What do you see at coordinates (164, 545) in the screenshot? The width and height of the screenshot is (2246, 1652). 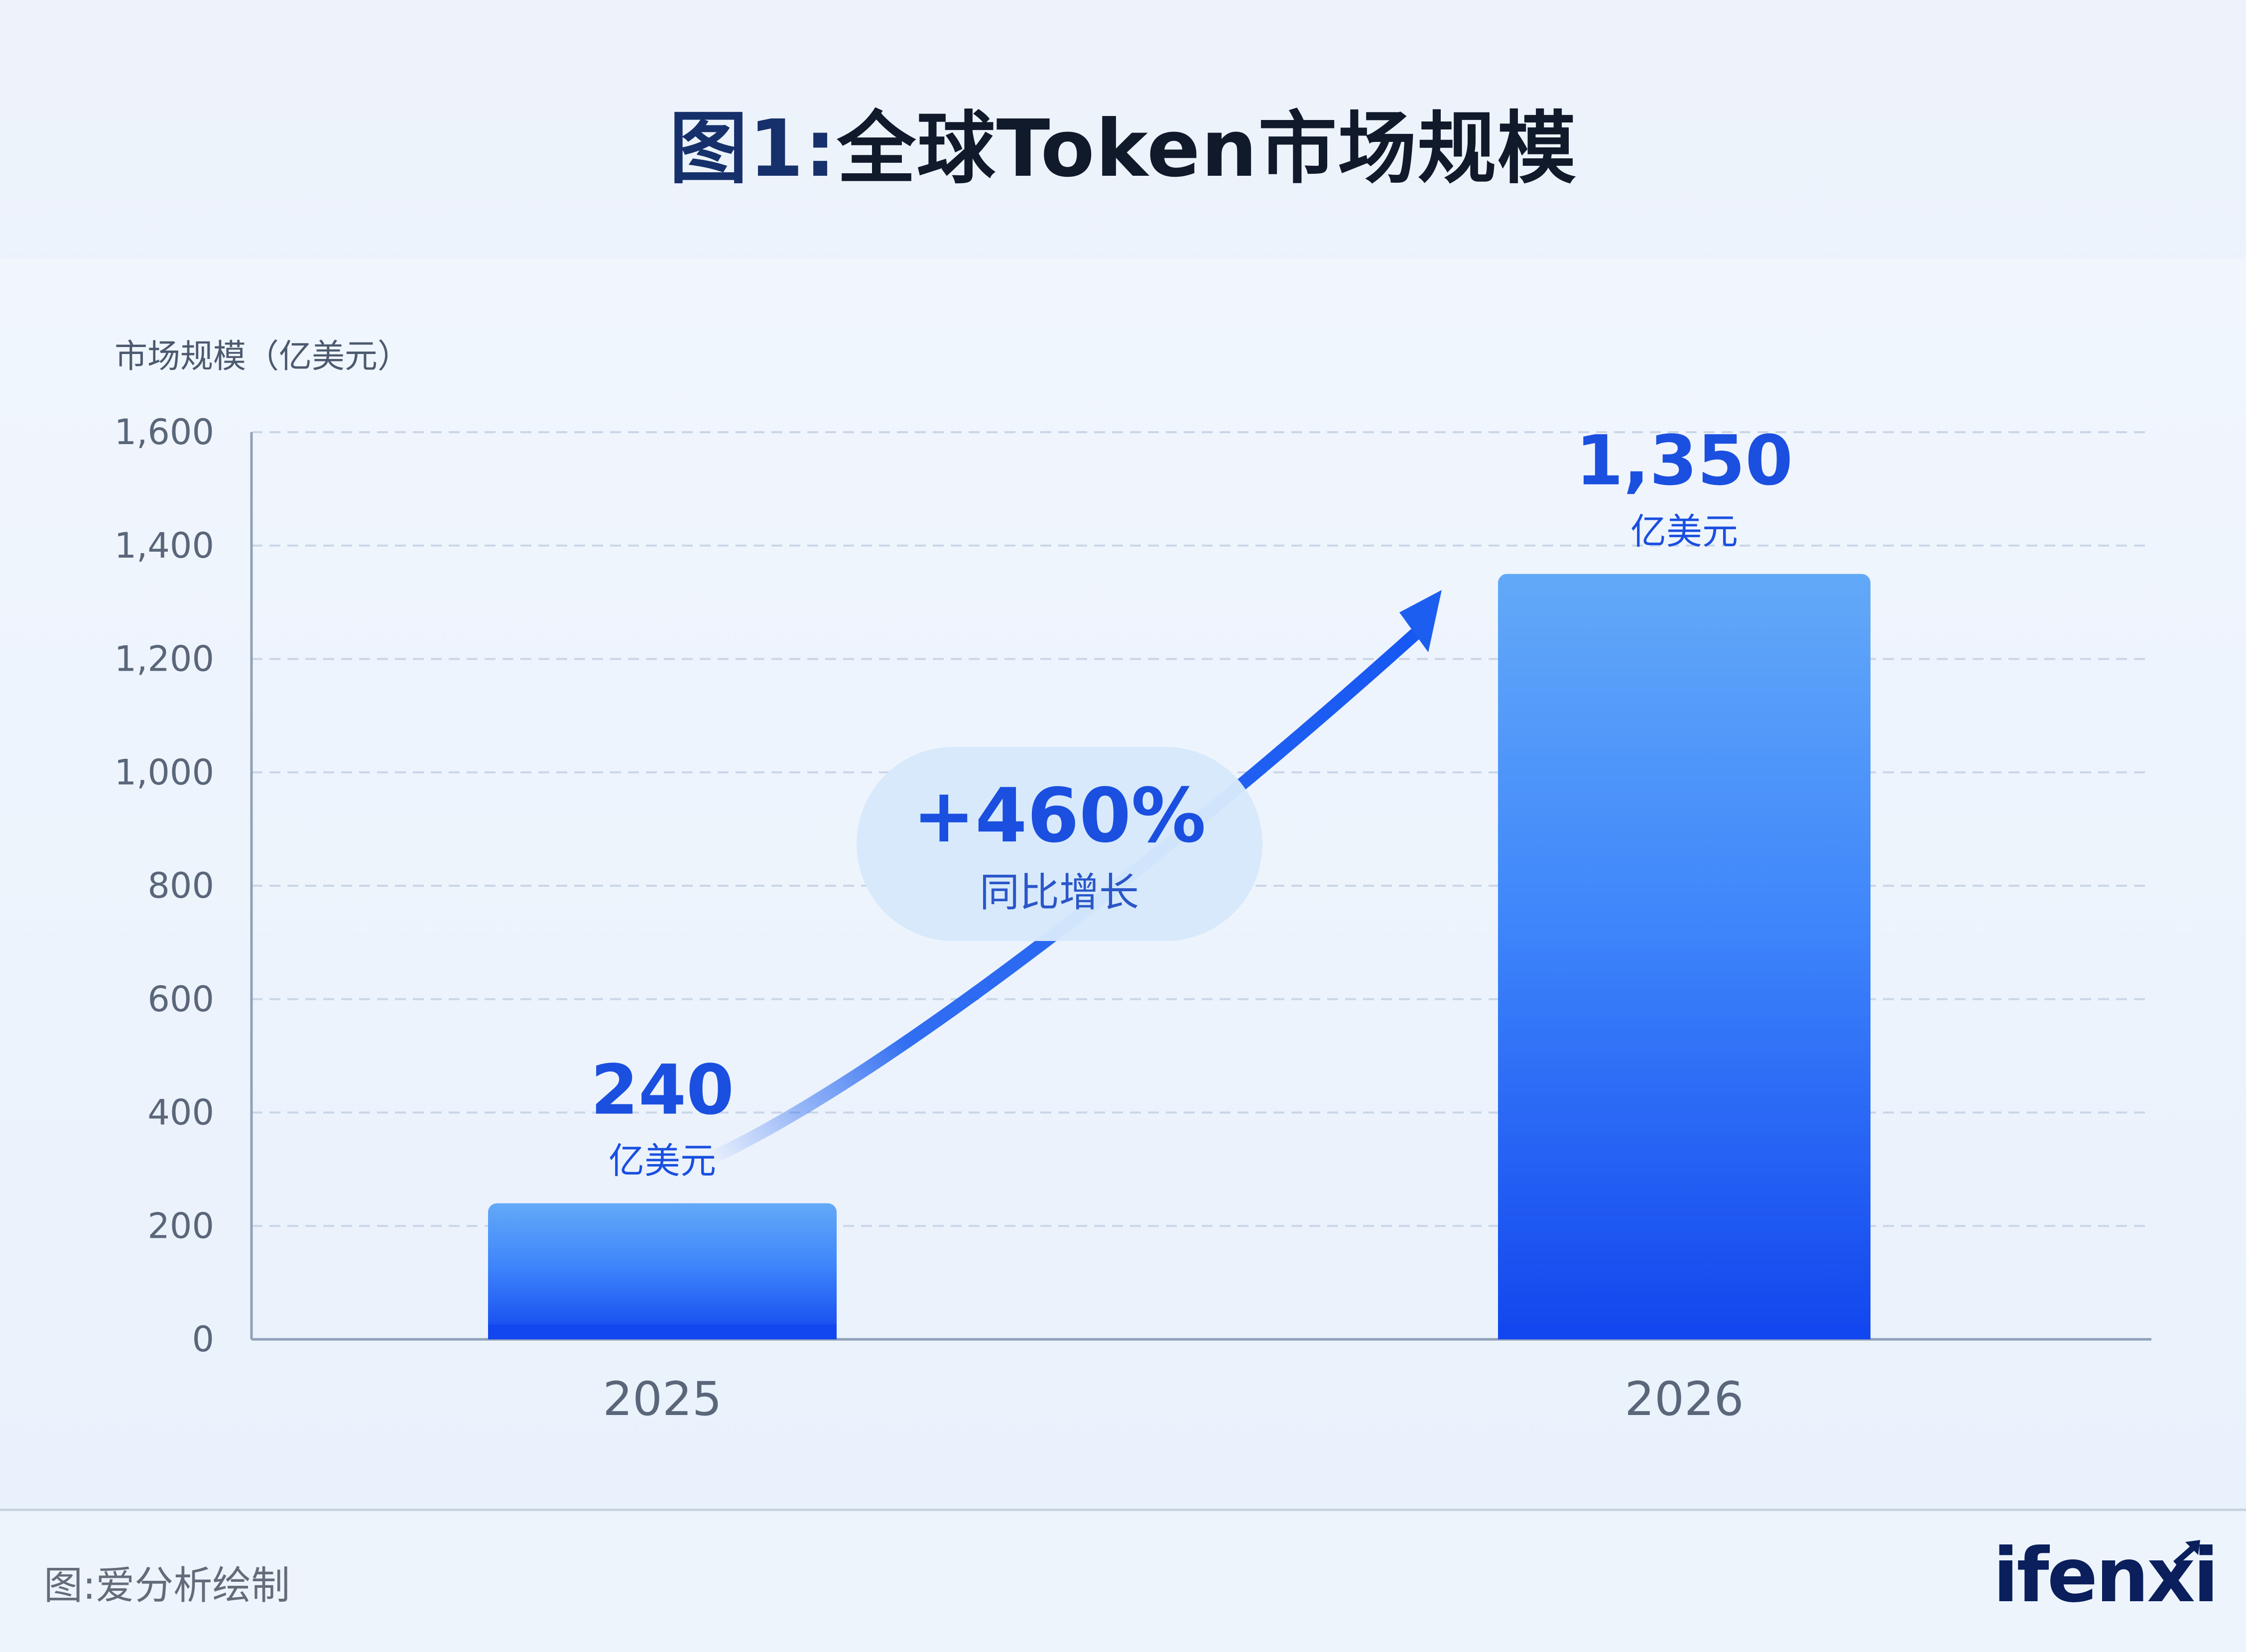 I see `y-tick-label: 1,400` at bounding box center [164, 545].